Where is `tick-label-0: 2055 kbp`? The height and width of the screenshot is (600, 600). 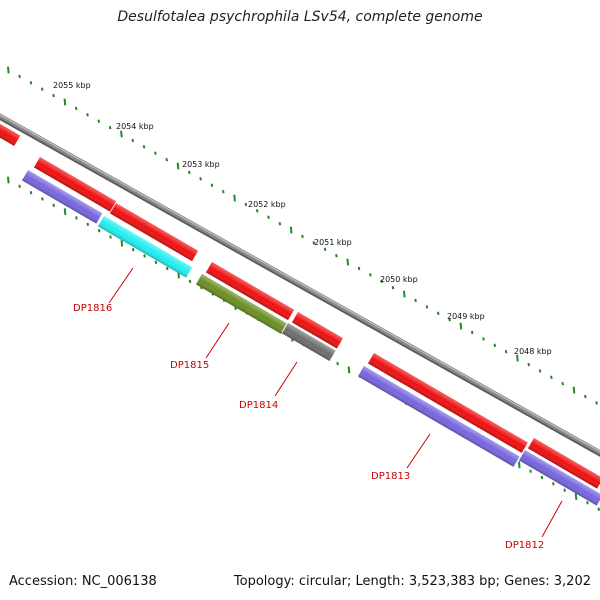
tick-label-0: 2055 kbp is located at coordinates (72, 85).